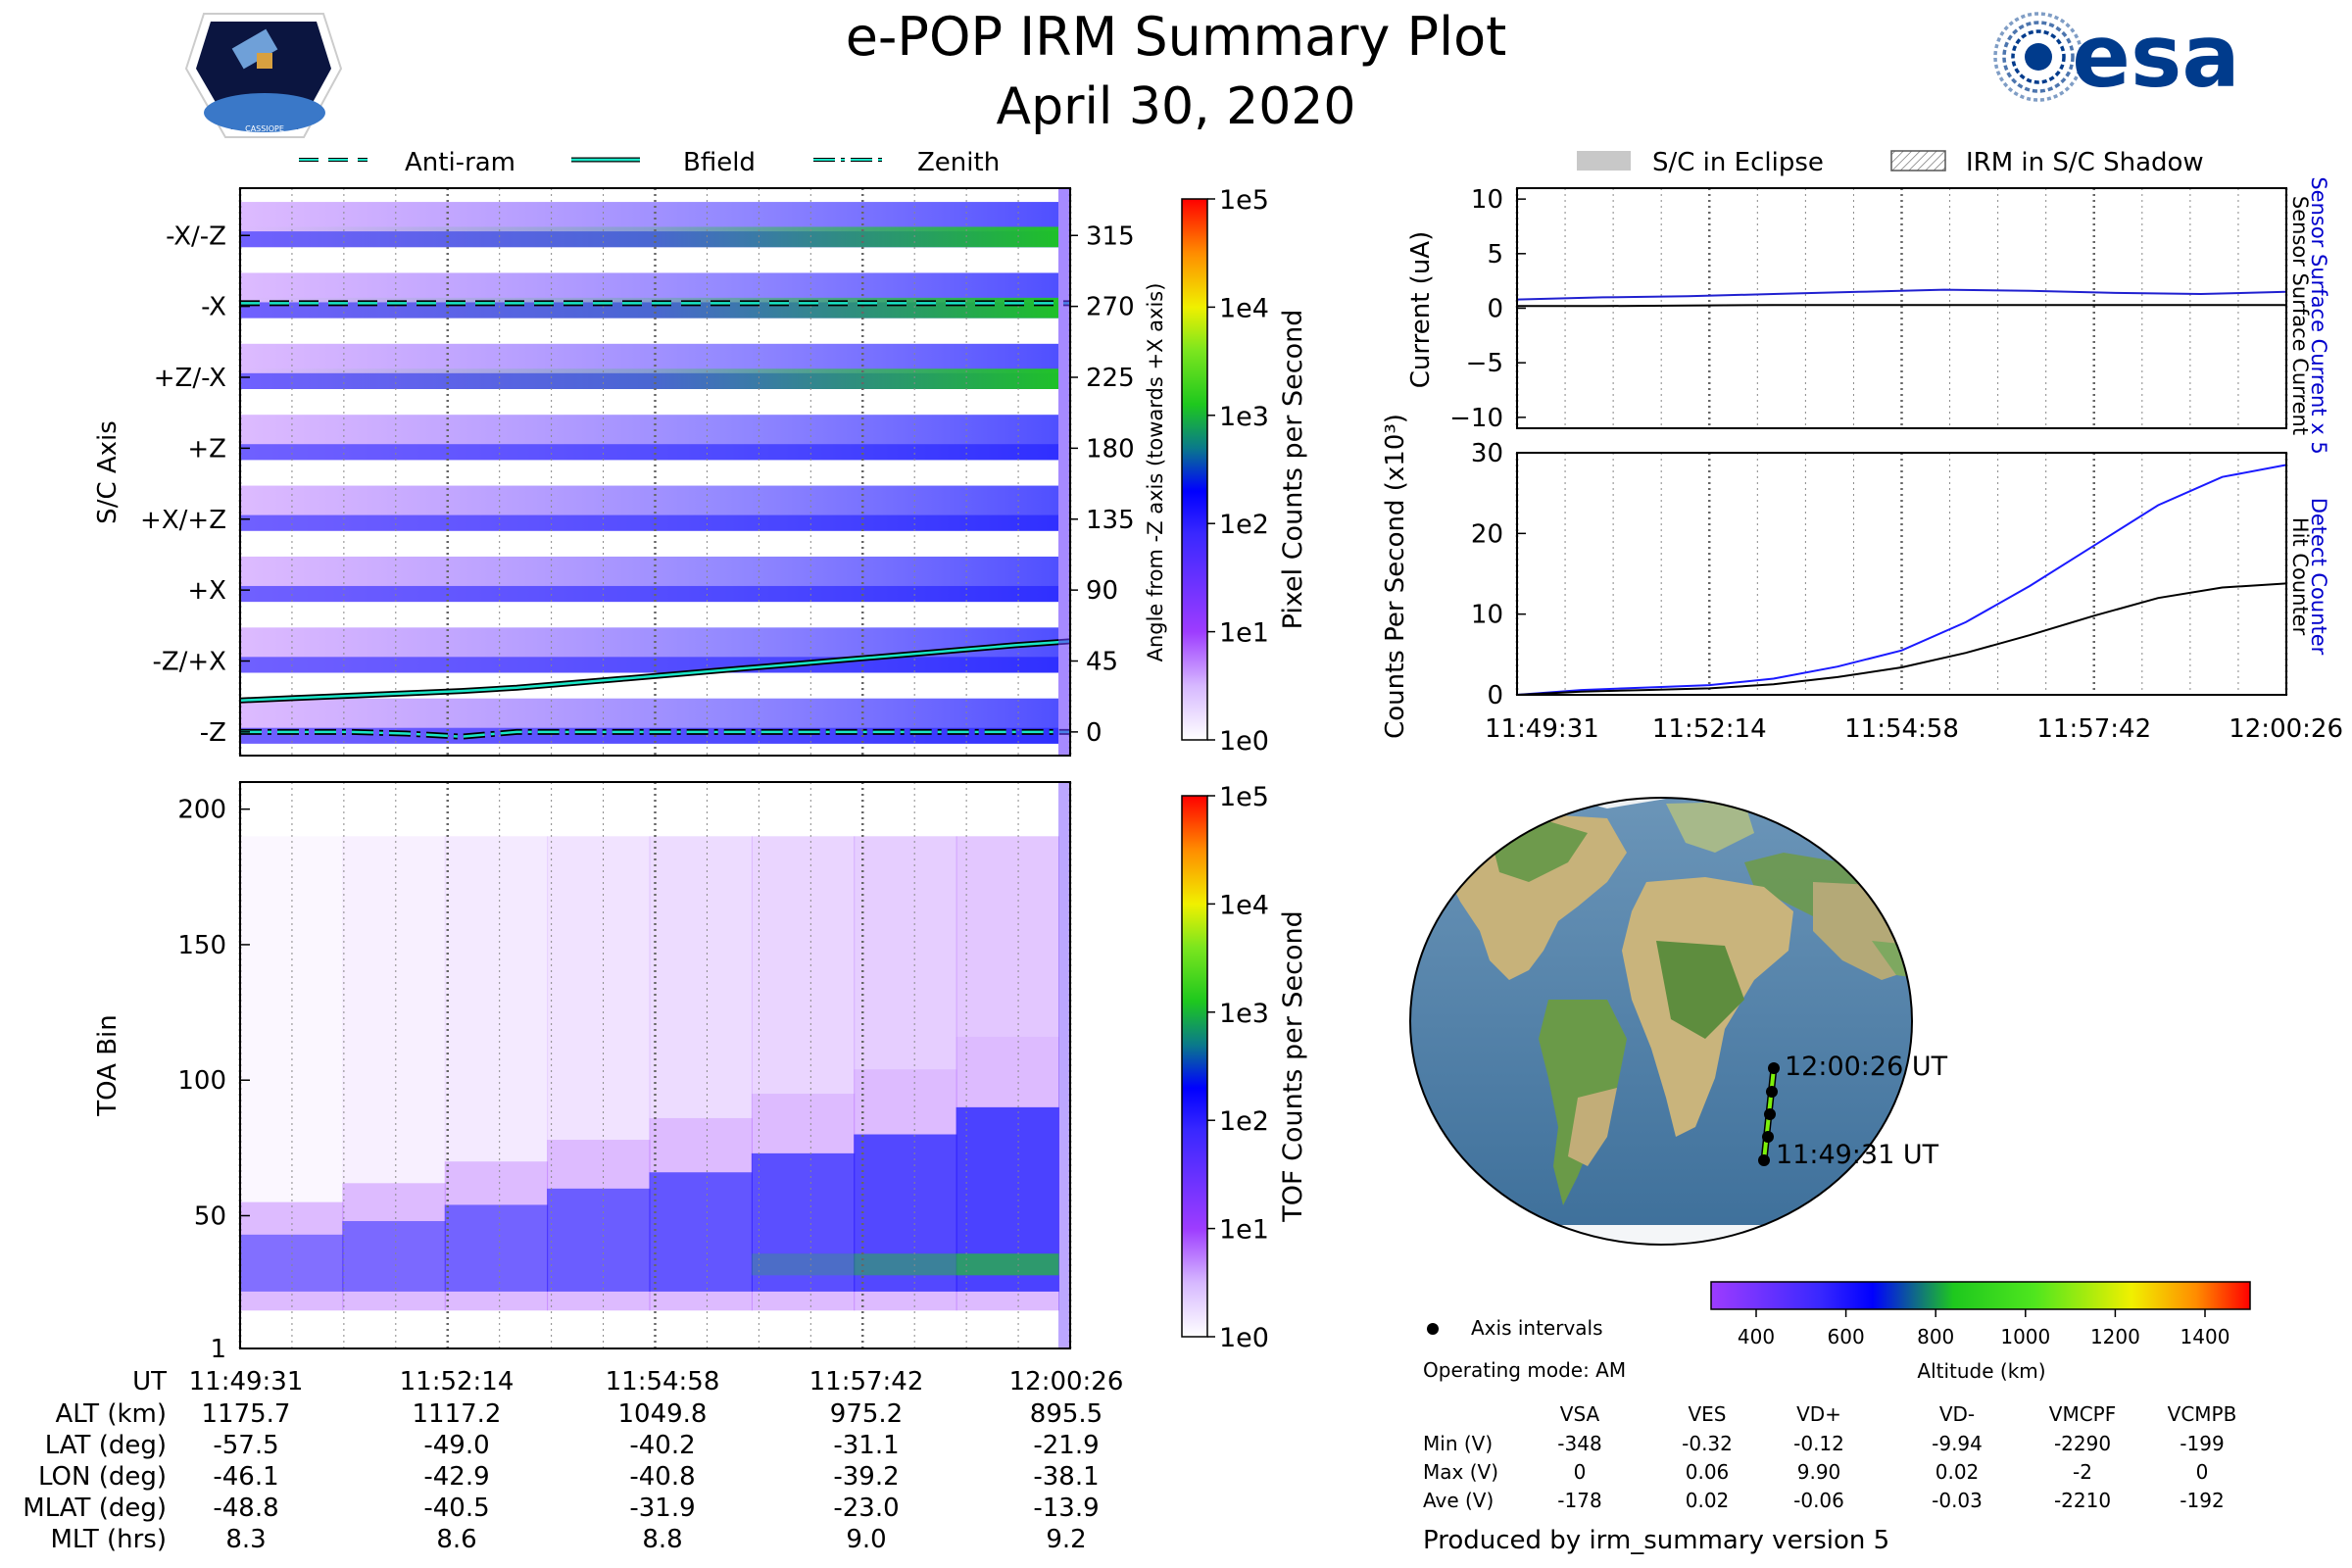  Describe the element at coordinates (245, 1445) in the screenshot. I see `ephemeris-cell: -57.5` at that location.